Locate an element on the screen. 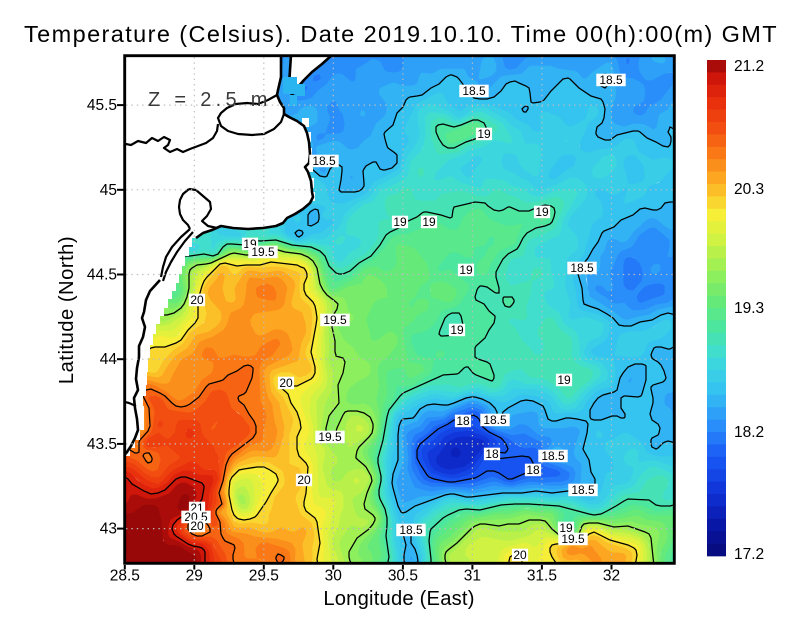 The height and width of the screenshot is (618, 800). svg-text: Latitude (North) is located at coordinates (67, 310).